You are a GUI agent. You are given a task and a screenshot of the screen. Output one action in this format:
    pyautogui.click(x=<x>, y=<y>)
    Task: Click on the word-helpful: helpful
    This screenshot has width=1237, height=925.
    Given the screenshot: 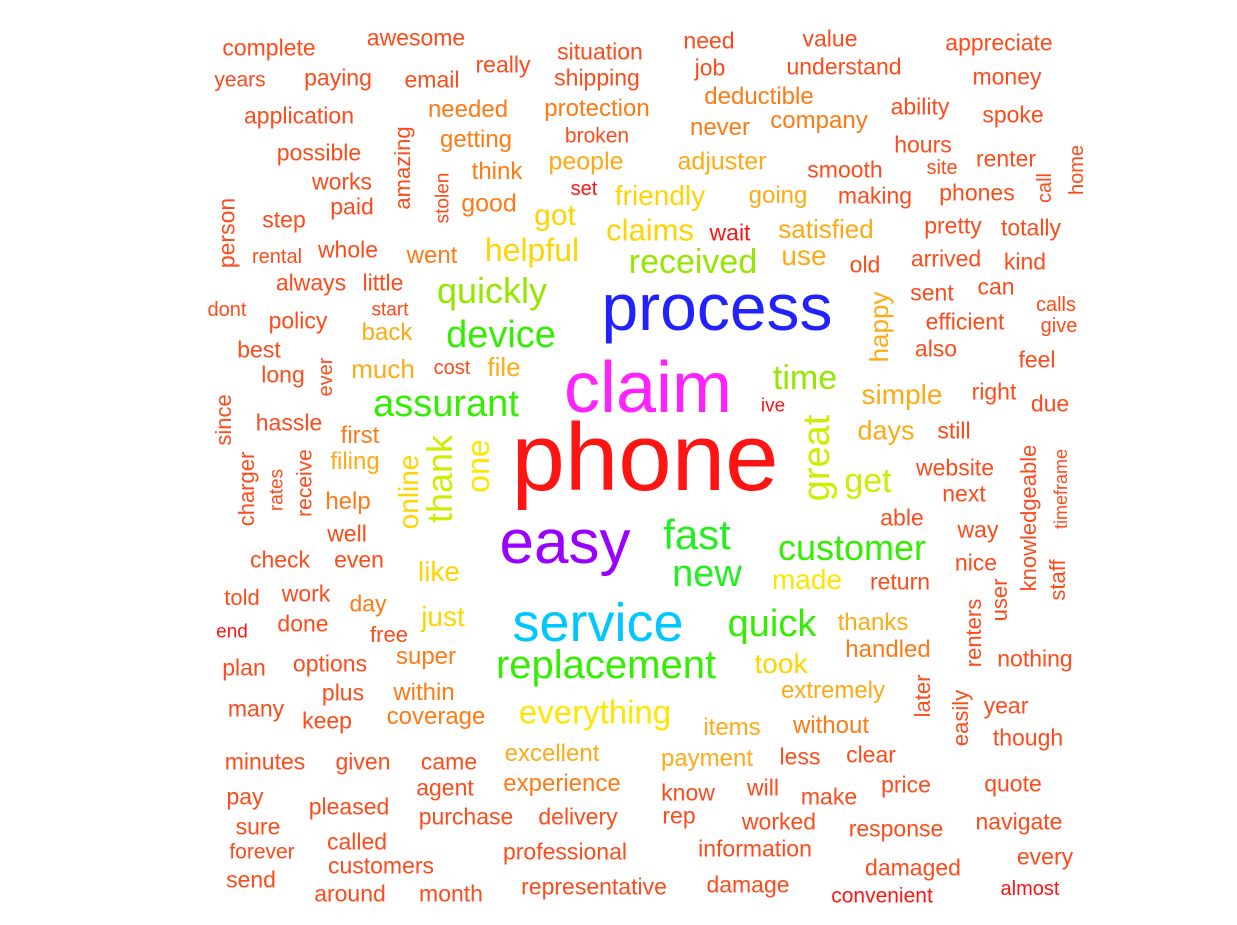 What is the action you would take?
    pyautogui.click(x=532, y=250)
    